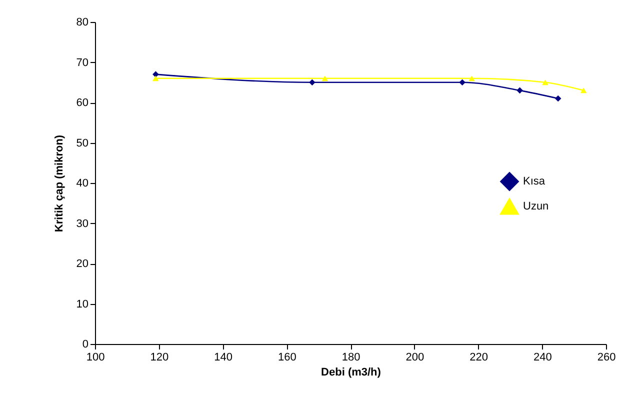 The image size is (623, 416). I want to click on x-tick-label: 180, so click(351, 358).